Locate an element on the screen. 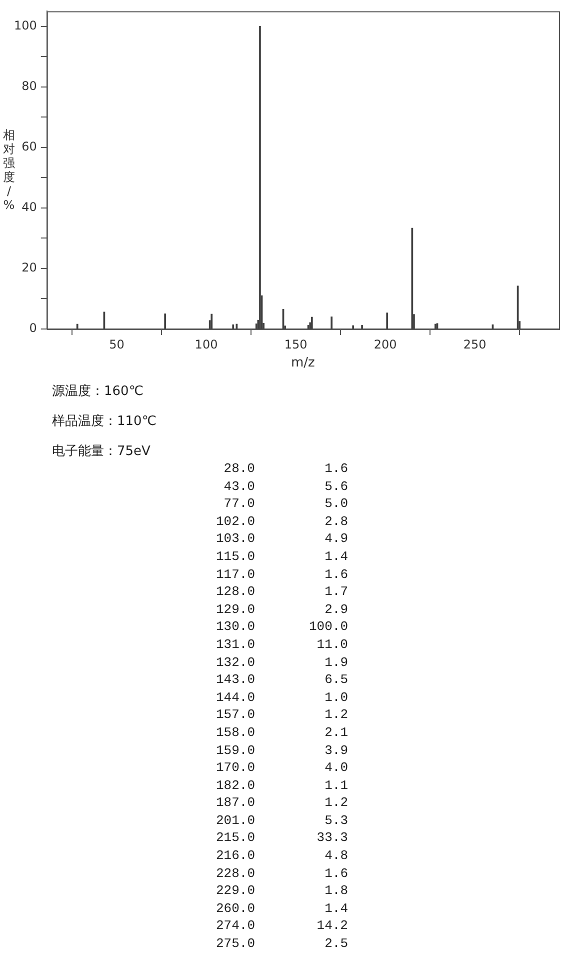  x-axis-title: m/z is located at coordinates (303, 363).